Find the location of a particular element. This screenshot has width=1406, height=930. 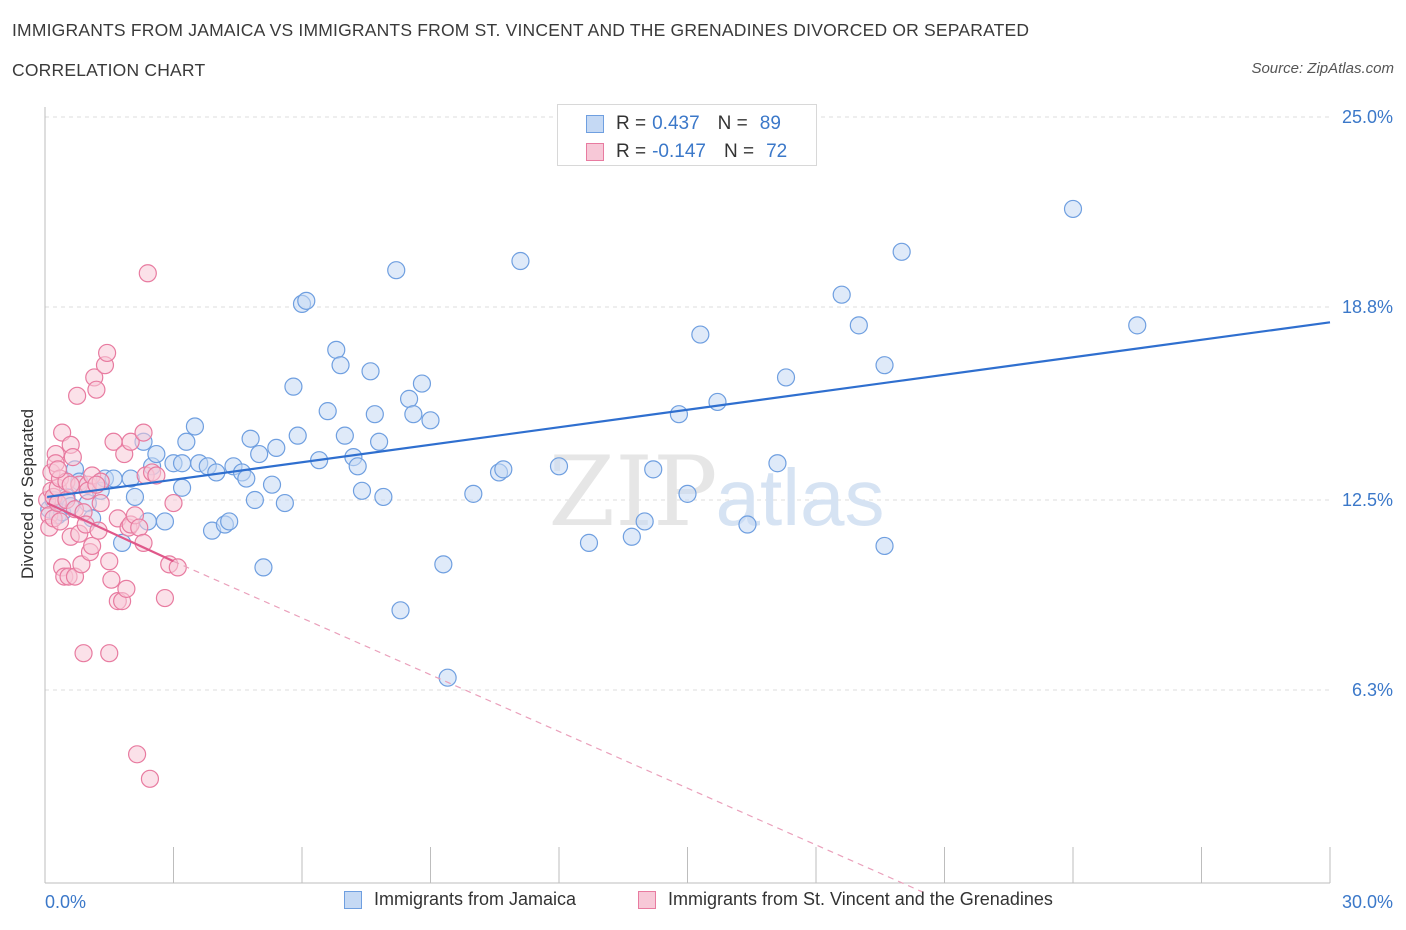

source-label: Source: ZipAtlas.com is located at coordinates (1322, 68).